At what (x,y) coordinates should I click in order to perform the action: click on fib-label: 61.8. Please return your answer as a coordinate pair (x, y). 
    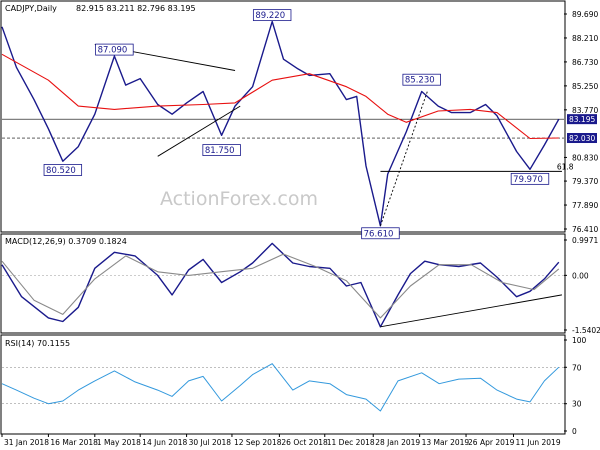
    Looking at the image, I should click on (565, 166).